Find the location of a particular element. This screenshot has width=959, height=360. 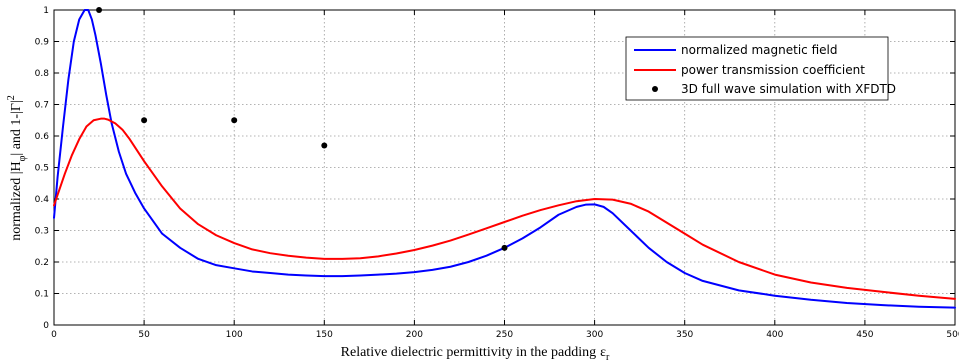

legend-box is located at coordinates (757, 68).